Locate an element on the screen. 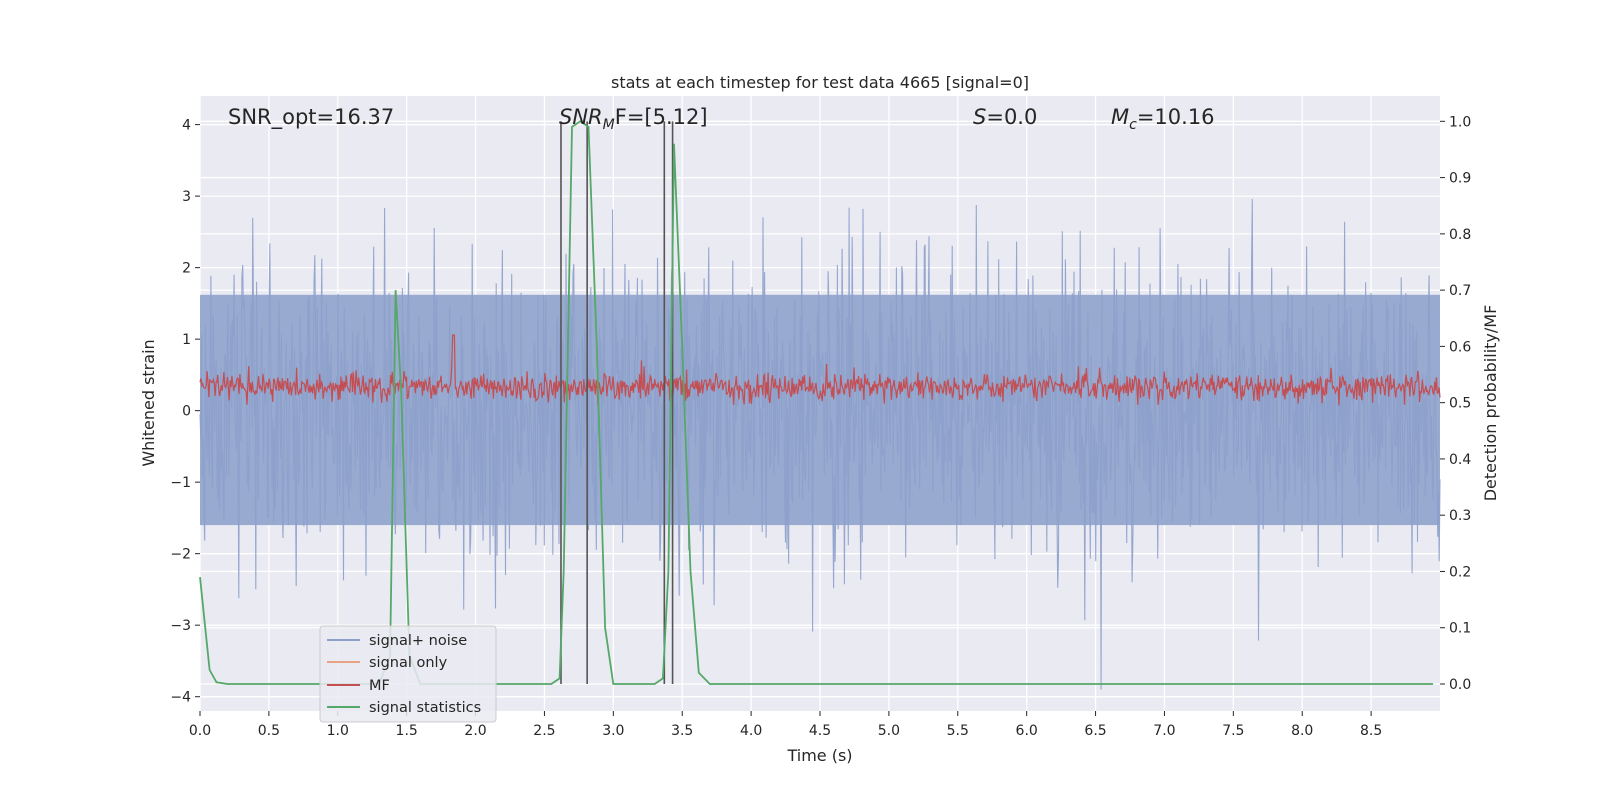 This screenshot has height=800, width=1600. legend-box is located at coordinates (408, 674).